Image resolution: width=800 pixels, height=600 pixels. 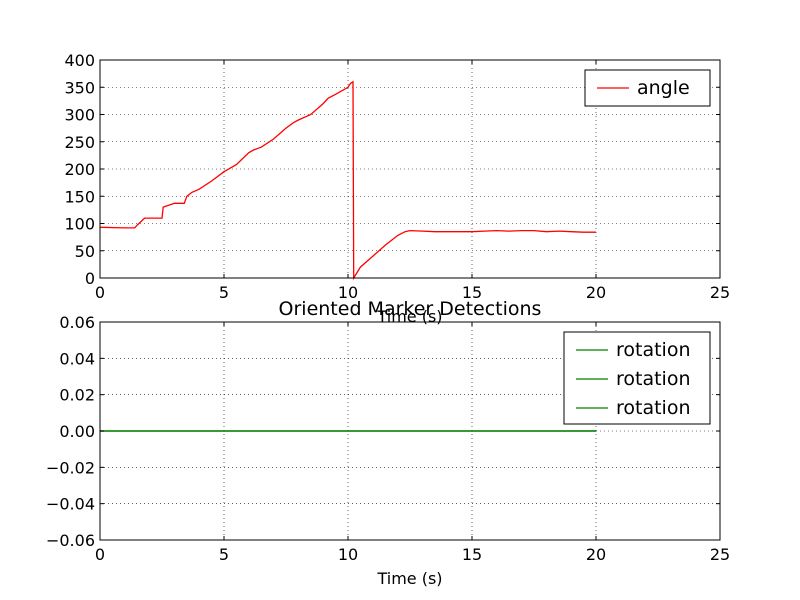 I want to click on y-tick-label: 150, so click(x=79, y=196).